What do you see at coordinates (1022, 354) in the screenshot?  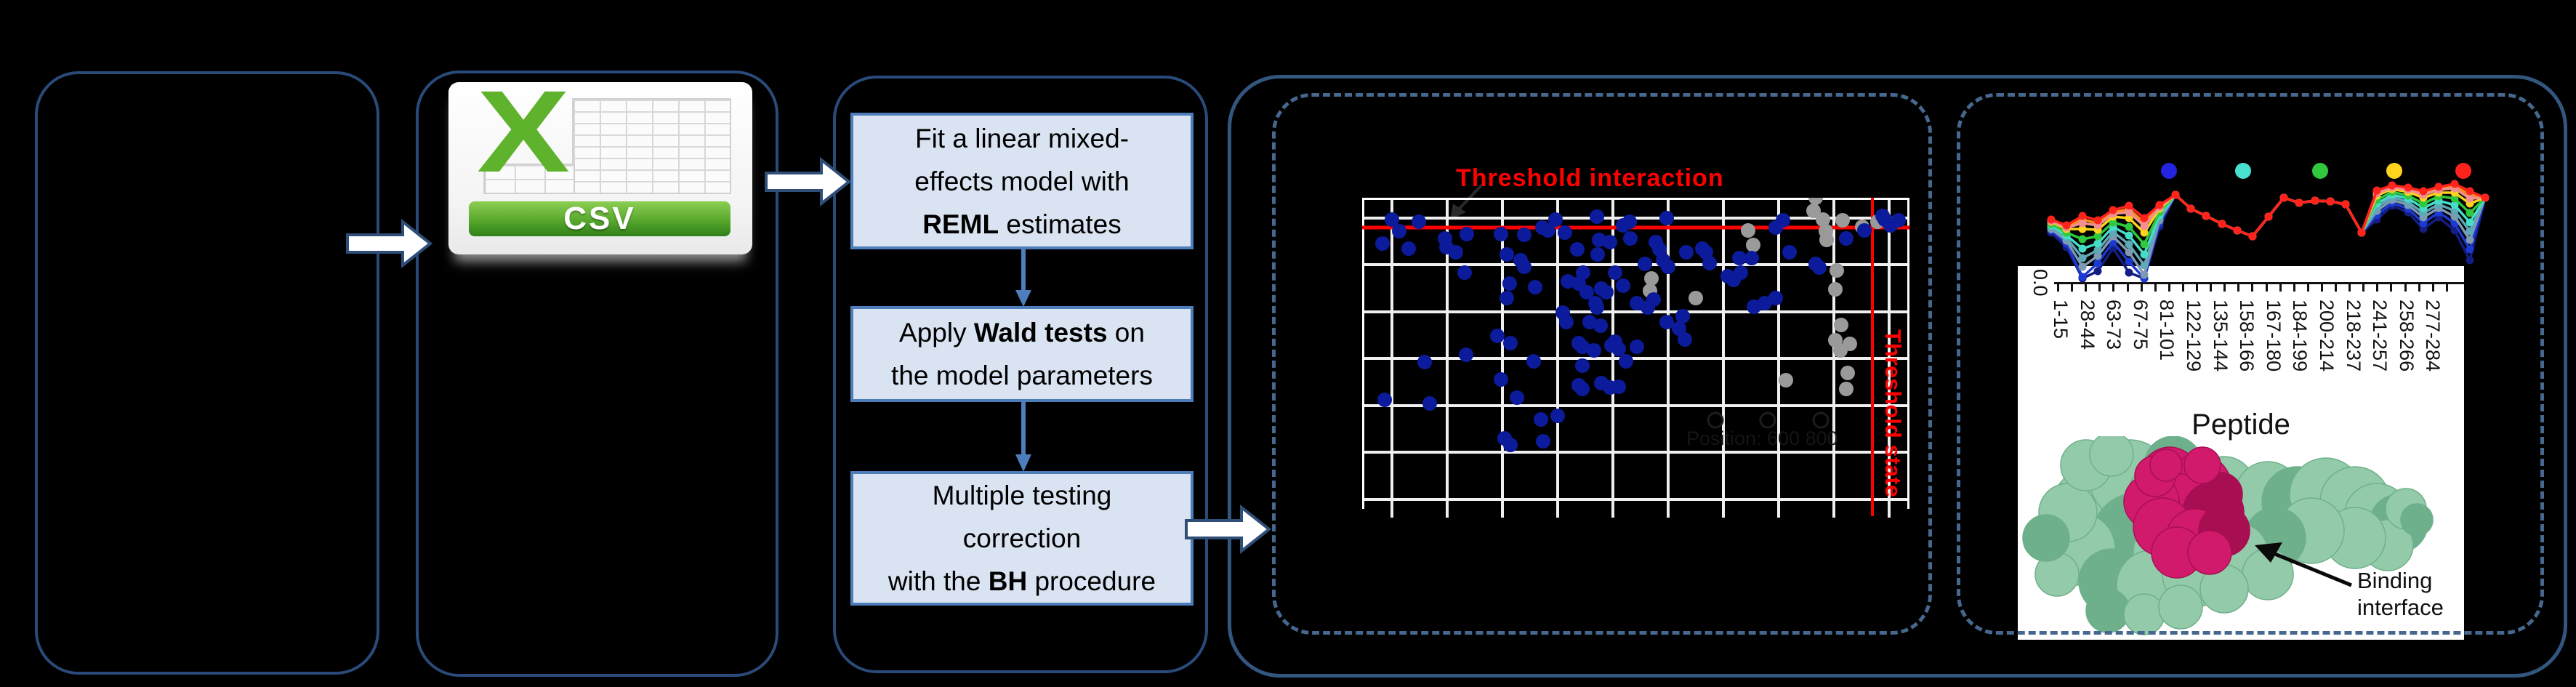 I see `flow-box-wald: Apply Wald tests on the model parameters` at bounding box center [1022, 354].